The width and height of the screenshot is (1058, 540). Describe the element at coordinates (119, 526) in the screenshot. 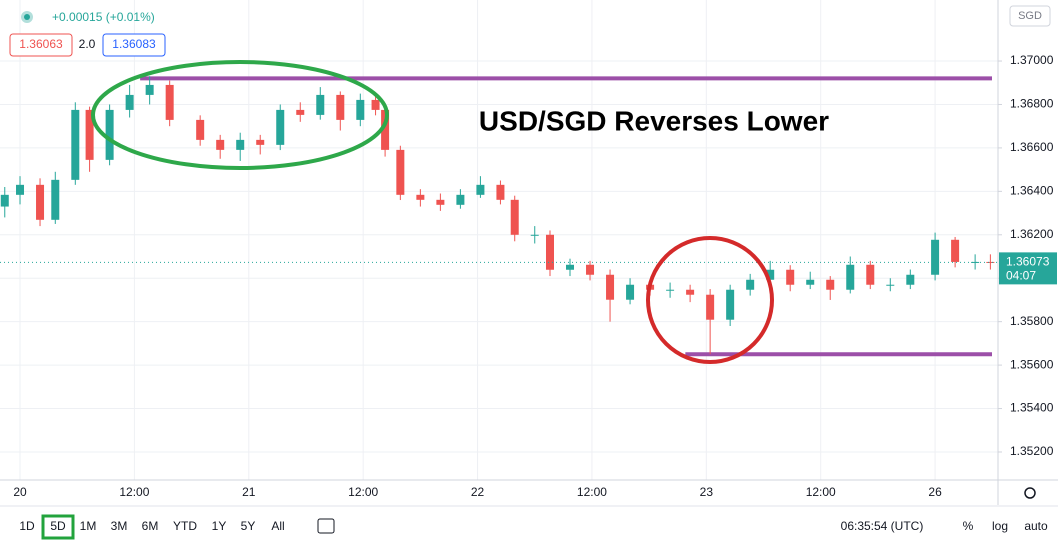

I see `range-button: 3M` at that location.